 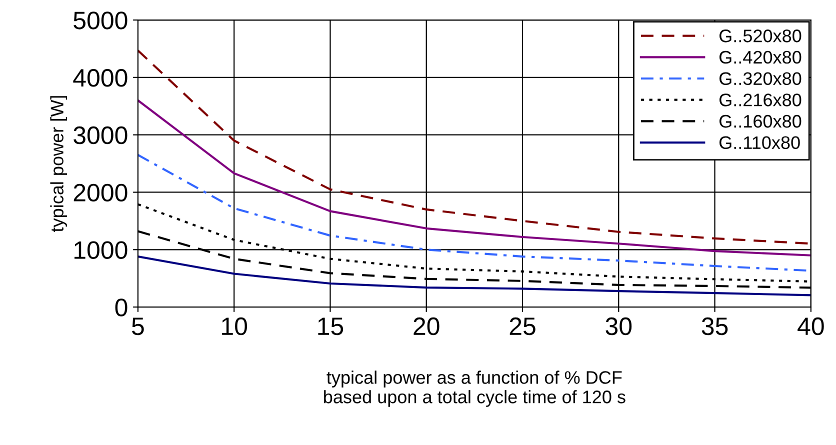 I want to click on legend-label: G..320x80, so click(x=760, y=79).